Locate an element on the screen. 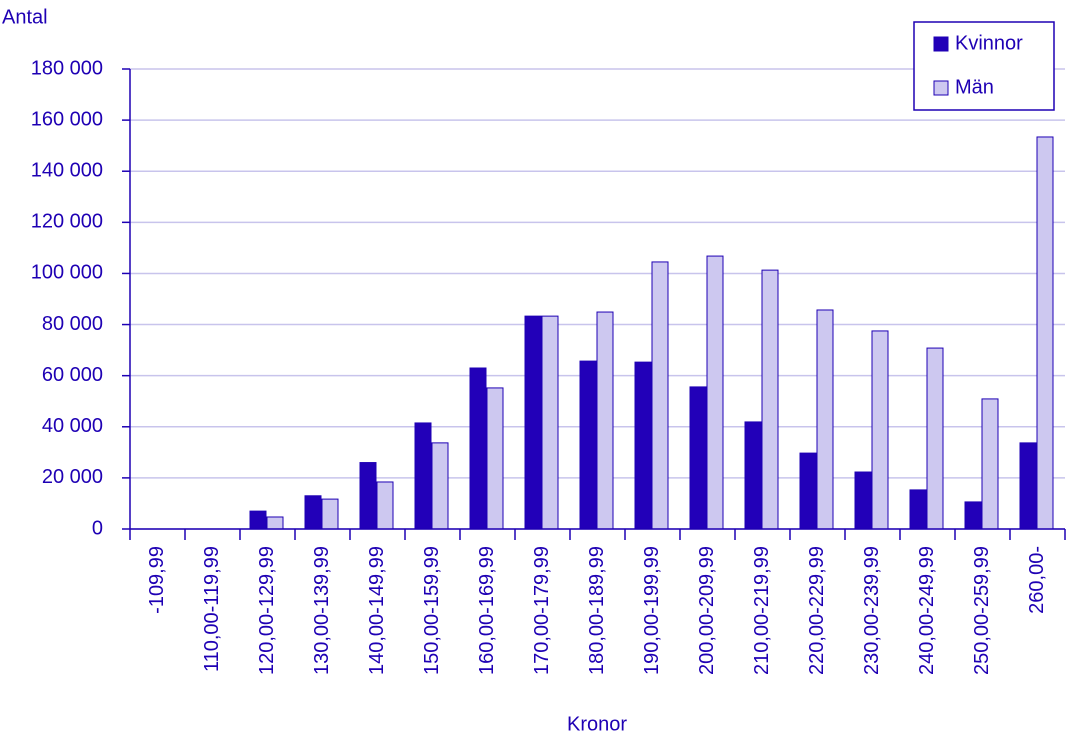  x-tick-label: 110,00-119,99 is located at coordinates (212, 609).